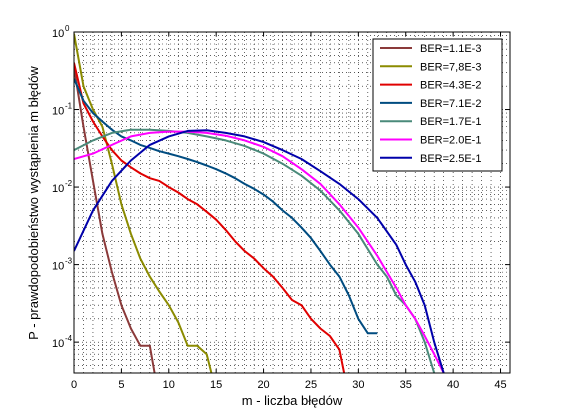 This screenshot has height=420, width=561. I want to click on x-tick-label: 0, so click(74, 385).